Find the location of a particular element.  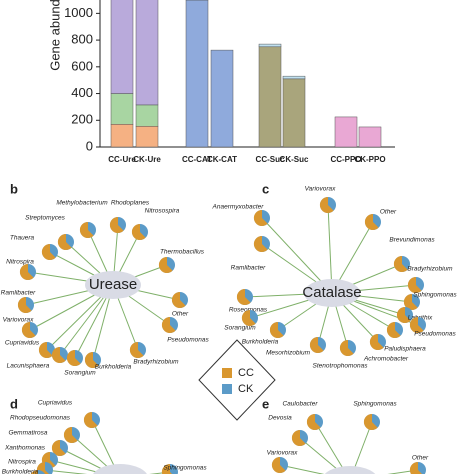

leaf-label: Paludisphaera is located at coordinates (405, 349).